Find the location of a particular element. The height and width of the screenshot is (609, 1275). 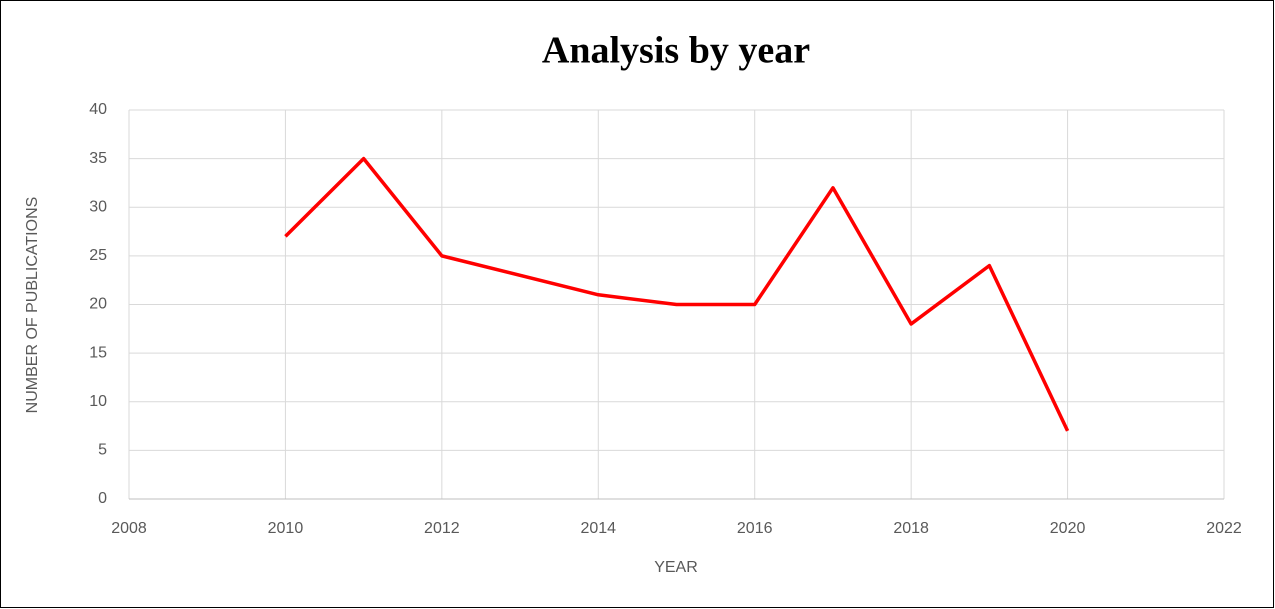

chart-title: Analysis by year is located at coordinates (676, 51).